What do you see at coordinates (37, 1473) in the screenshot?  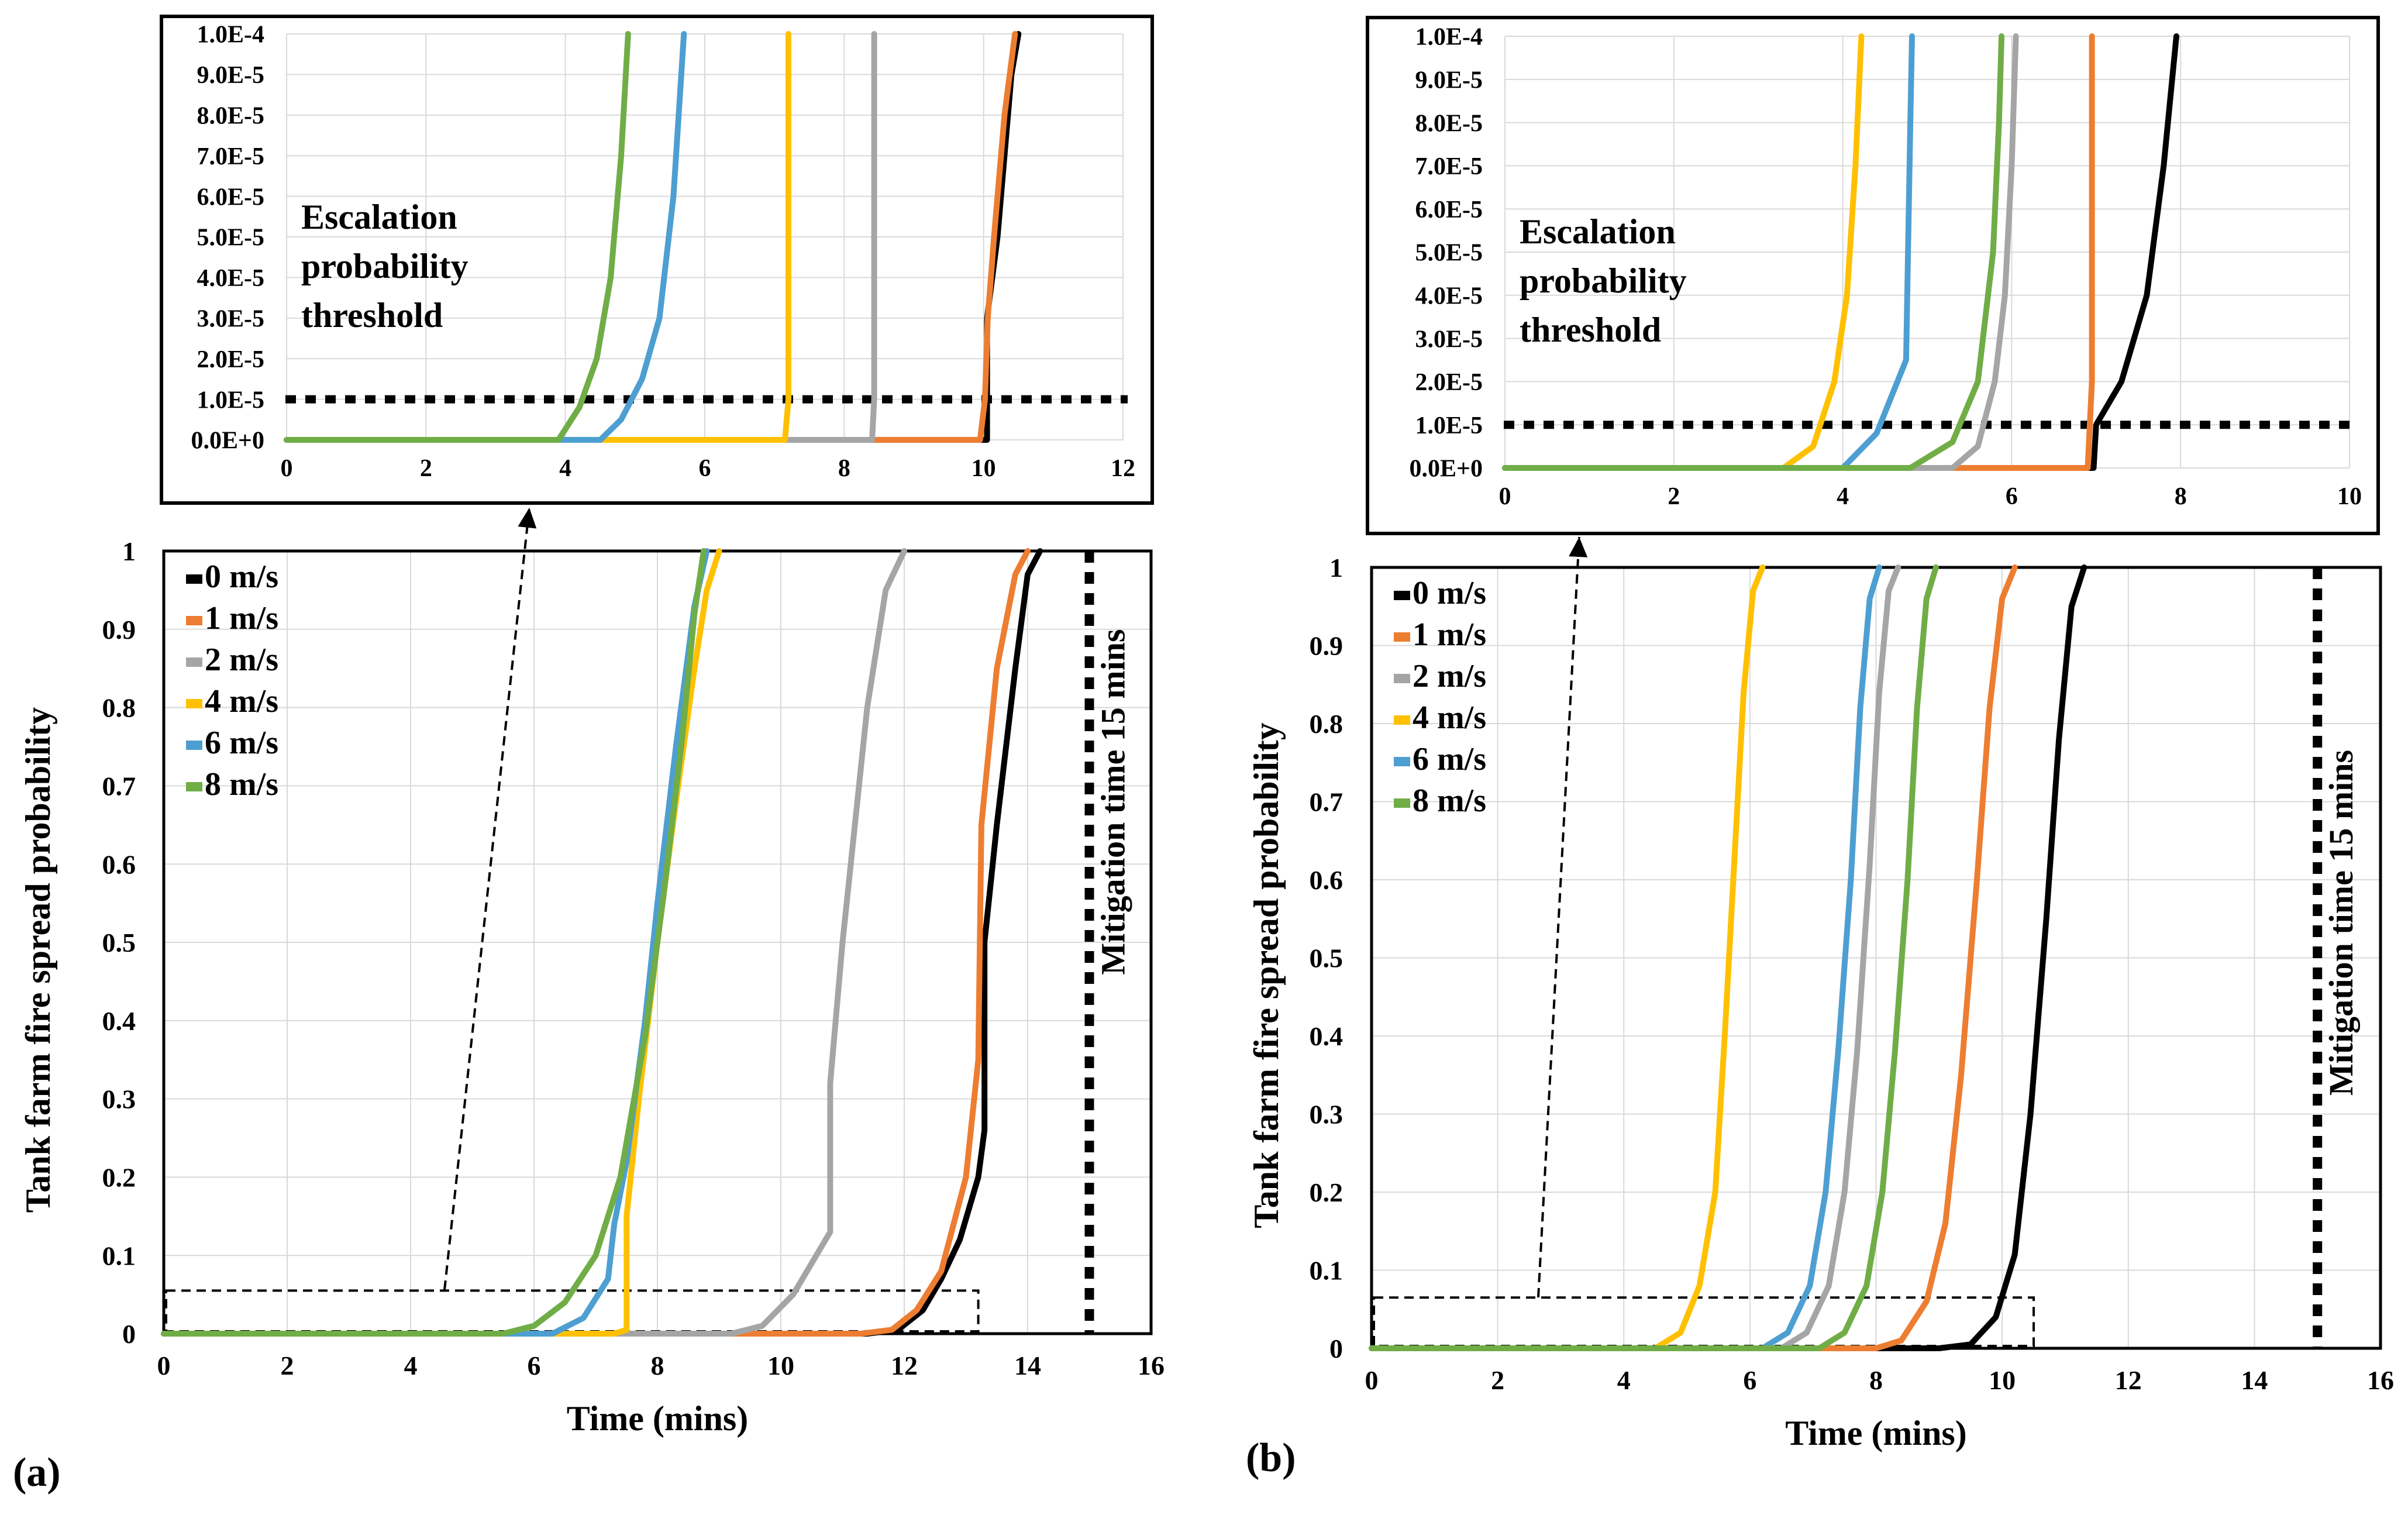 I see `panel-label: (a)` at bounding box center [37, 1473].